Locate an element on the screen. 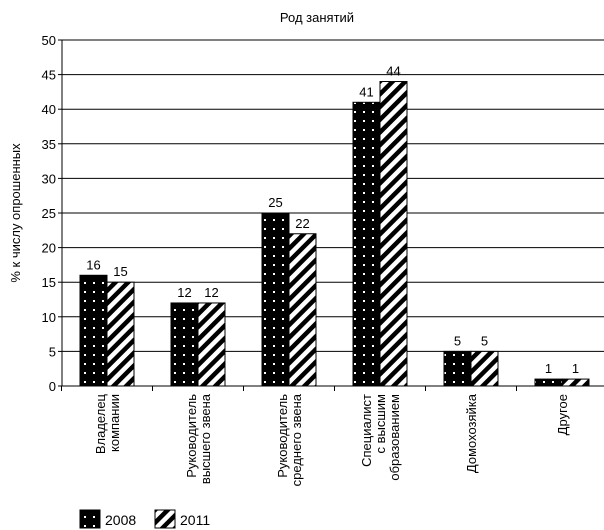 This screenshot has height=530, width=604. x-category-label: Домохозяйка is located at coordinates (471, 433).